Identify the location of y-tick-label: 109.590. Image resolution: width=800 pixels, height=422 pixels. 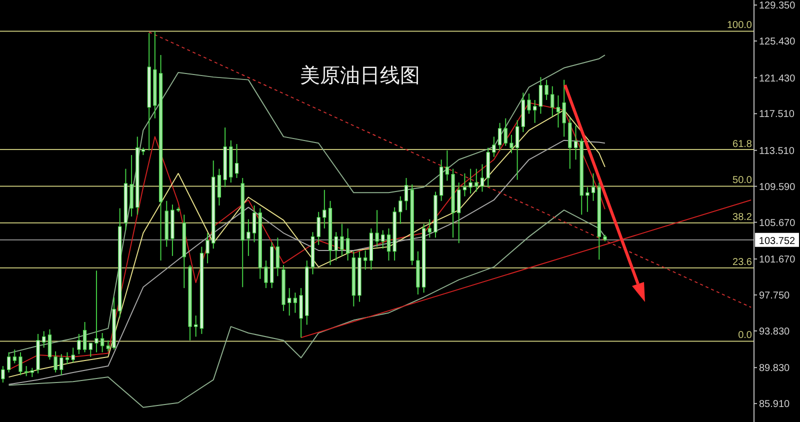
(777, 187).